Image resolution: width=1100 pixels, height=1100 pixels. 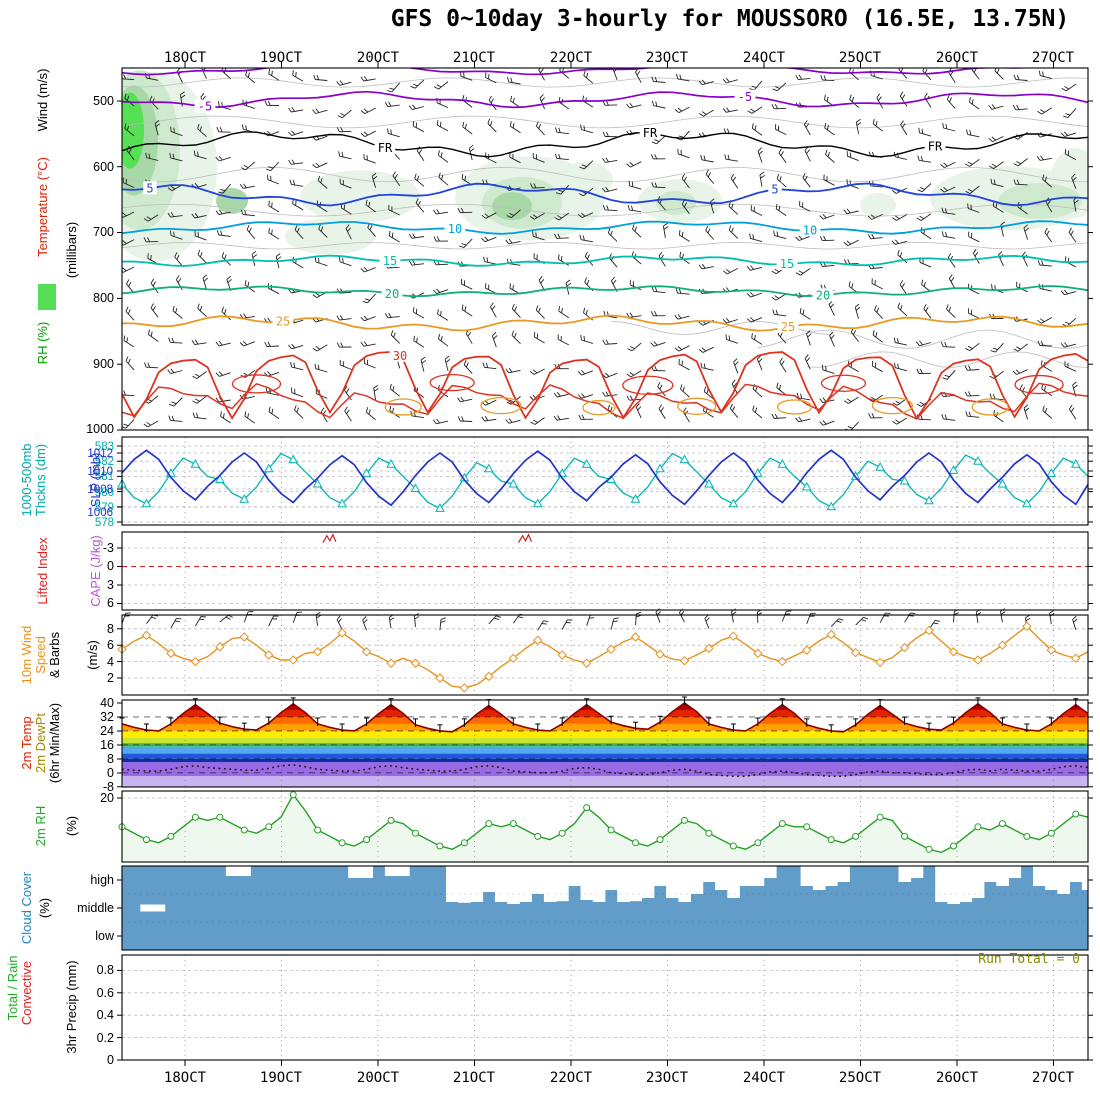 What do you see at coordinates (71, 1006) in the screenshot?
I see `precip-axis-label: 3hr Precip (mm)` at bounding box center [71, 1006].